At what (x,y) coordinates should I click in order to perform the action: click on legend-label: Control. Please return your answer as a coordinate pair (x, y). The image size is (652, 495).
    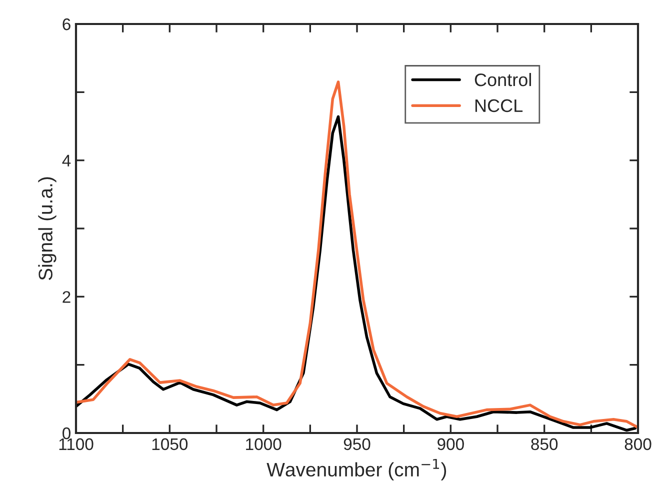
    Looking at the image, I should click on (502, 79).